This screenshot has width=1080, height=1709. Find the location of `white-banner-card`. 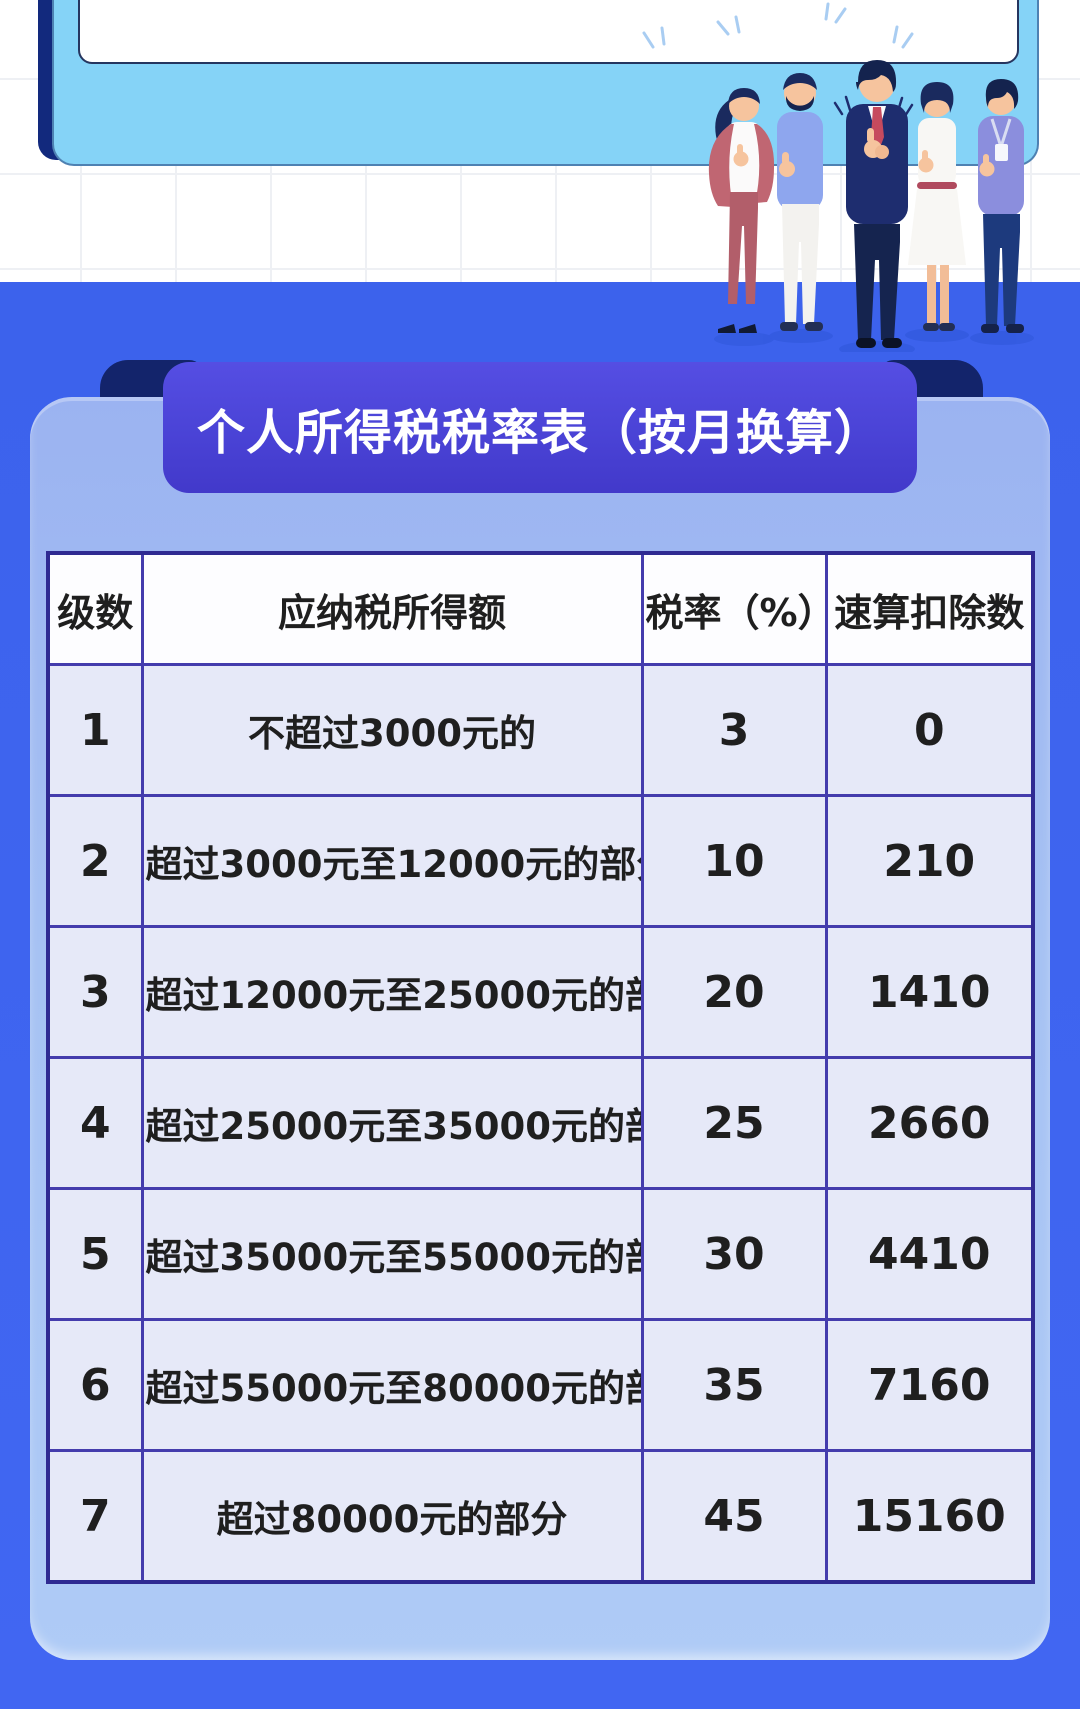

white-banner-card is located at coordinates (548, 32).